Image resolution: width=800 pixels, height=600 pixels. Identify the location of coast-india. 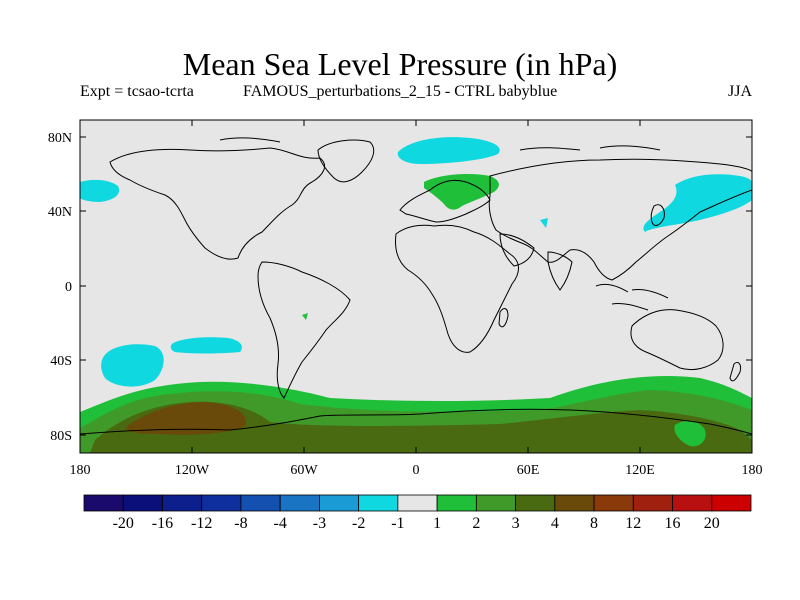
(560, 271).